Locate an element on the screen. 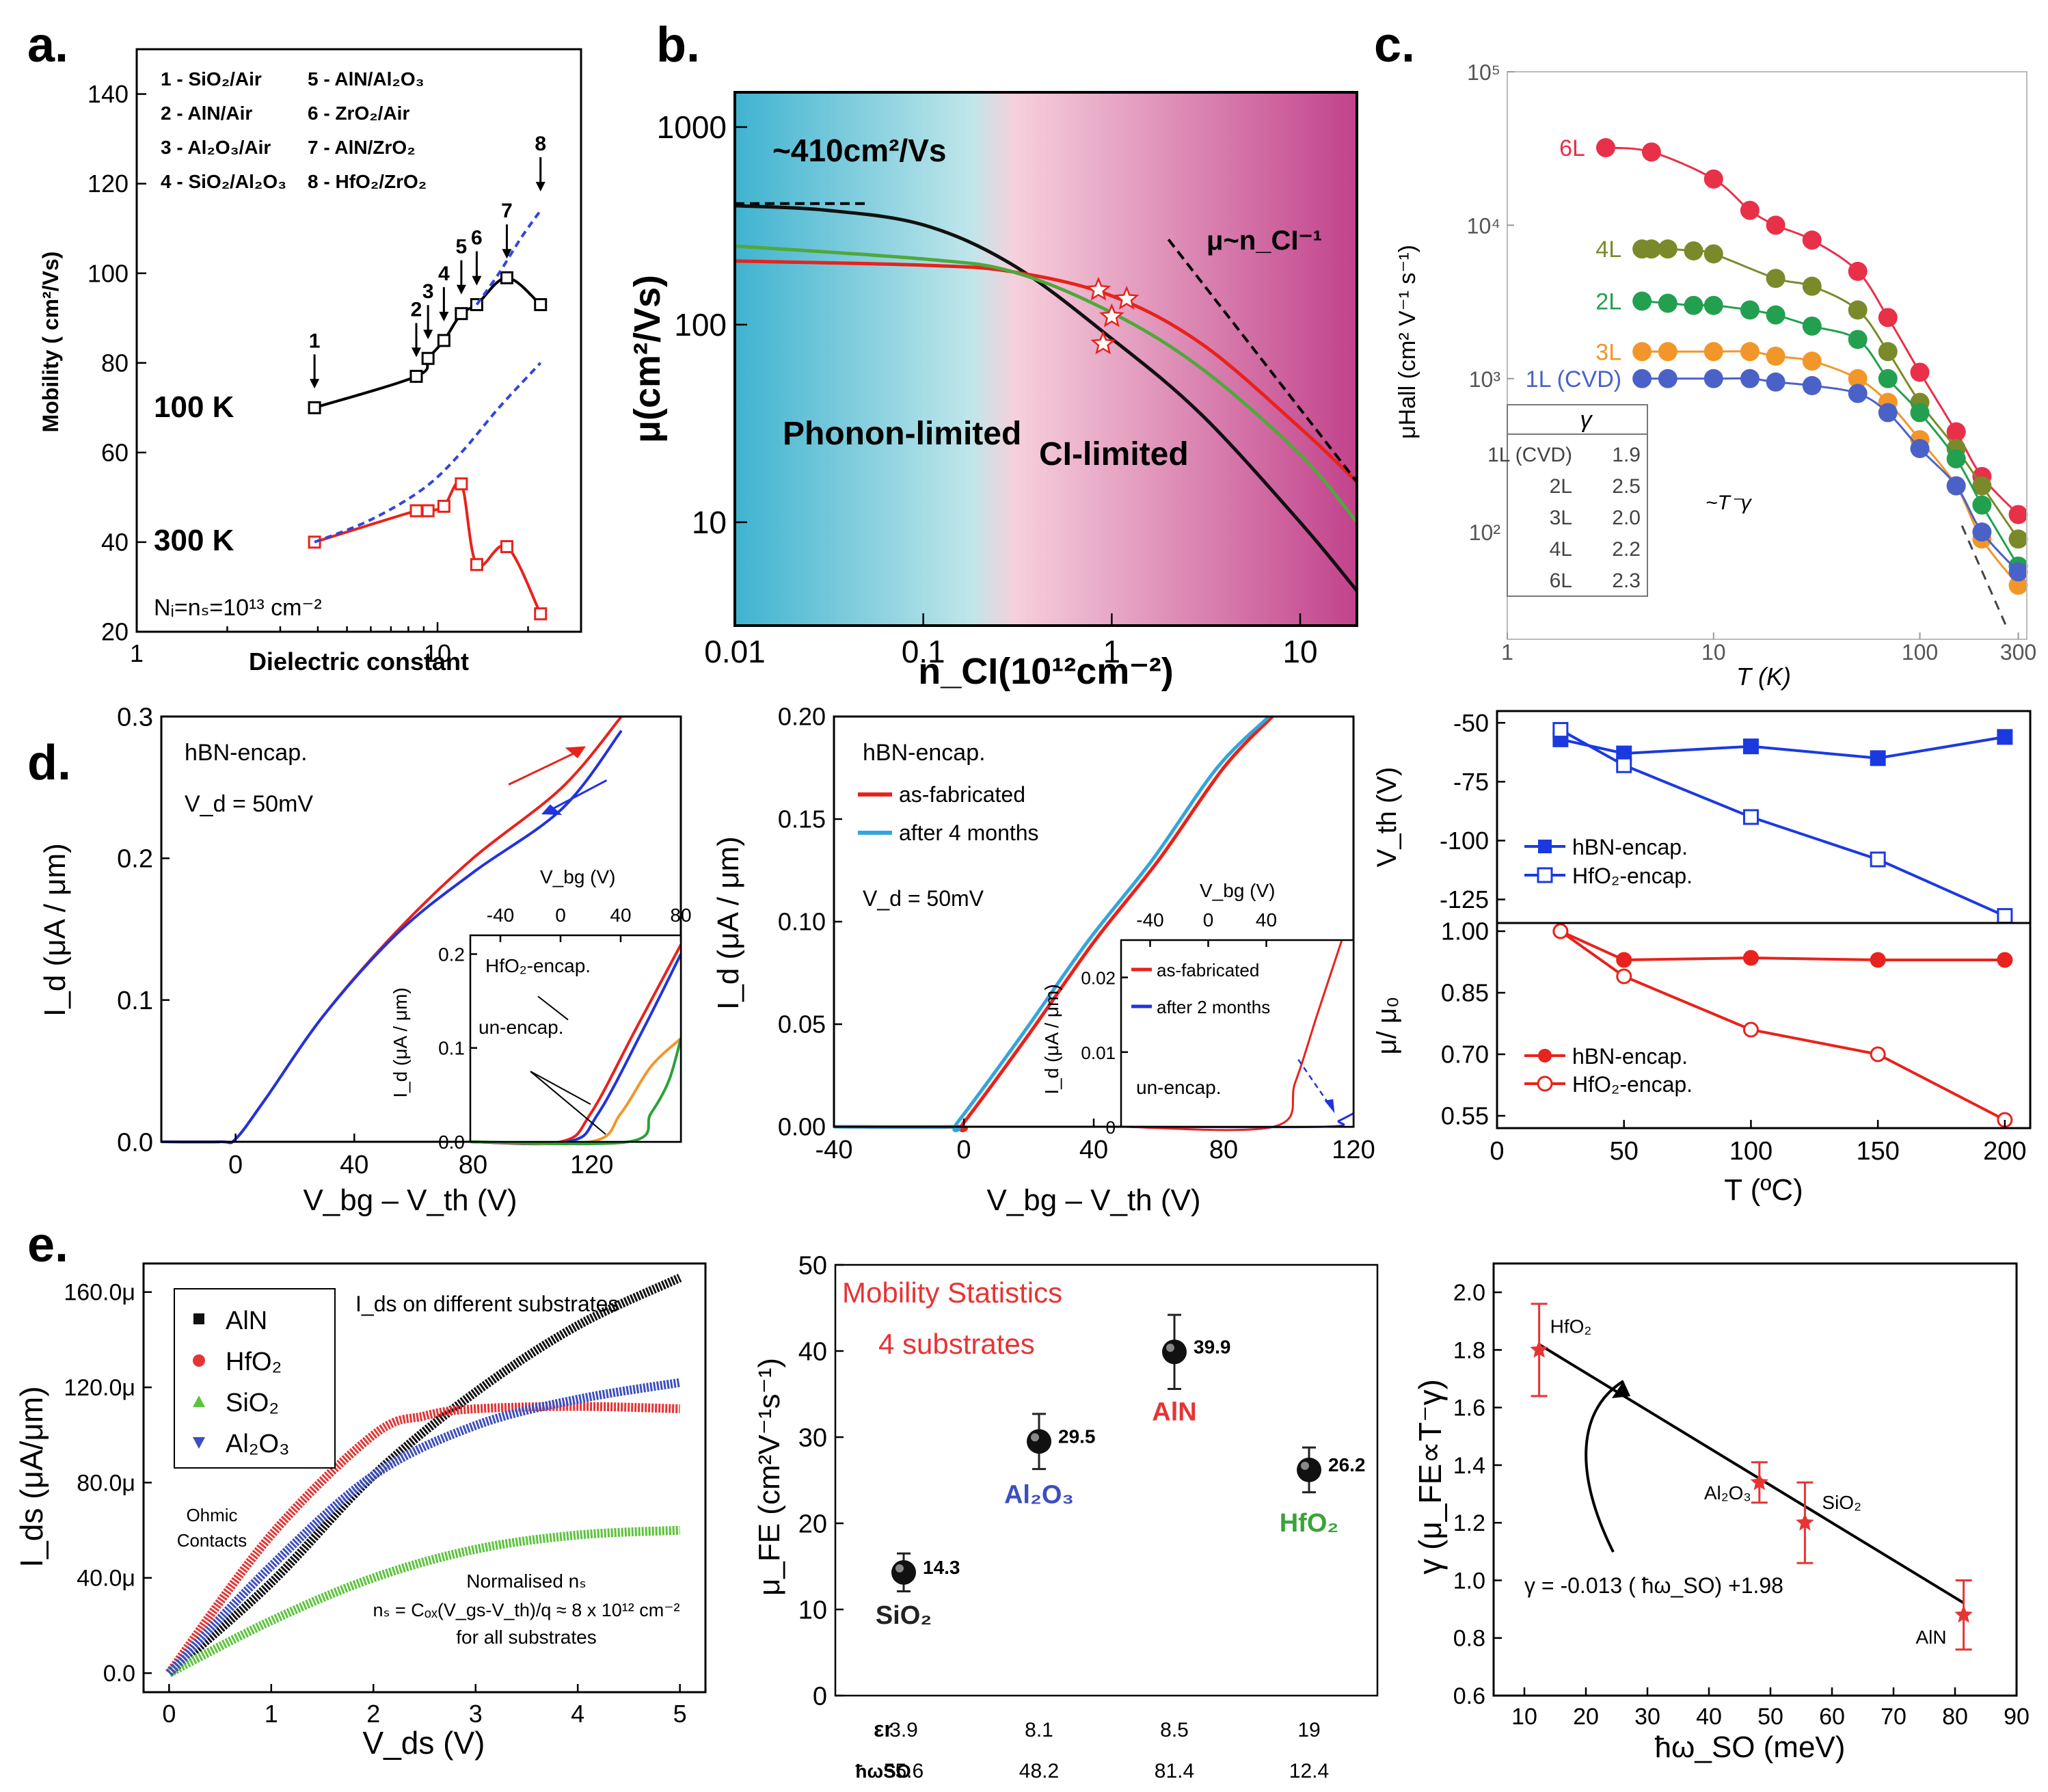 This screenshot has height=1792, width=2048. inset-y-tick-label-d1: 0.2 is located at coordinates (451, 954).